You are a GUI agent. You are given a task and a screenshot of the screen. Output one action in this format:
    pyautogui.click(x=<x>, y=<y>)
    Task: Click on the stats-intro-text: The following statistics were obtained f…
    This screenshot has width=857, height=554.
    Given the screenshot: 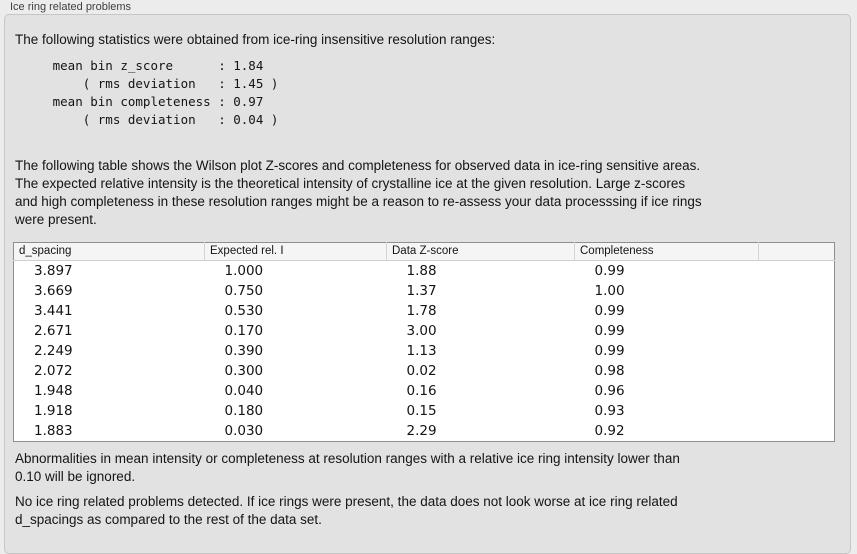 What is the action you would take?
    pyautogui.click(x=255, y=39)
    